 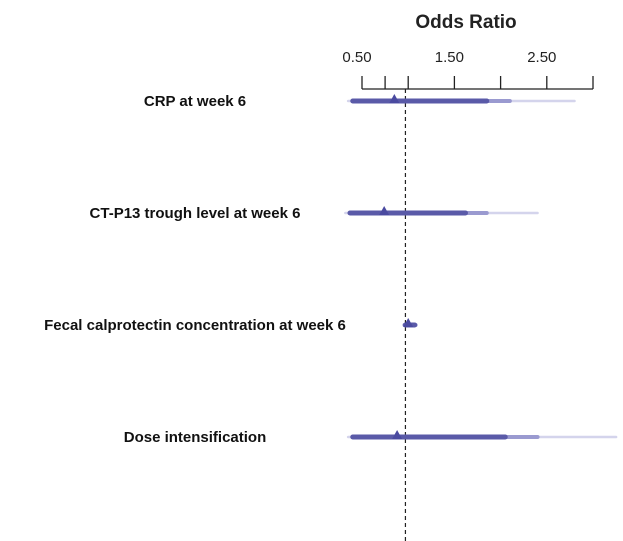 What do you see at coordinates (314, 213) in the screenshot?
I see `row-1: CT-P13 trough level at week 6` at bounding box center [314, 213].